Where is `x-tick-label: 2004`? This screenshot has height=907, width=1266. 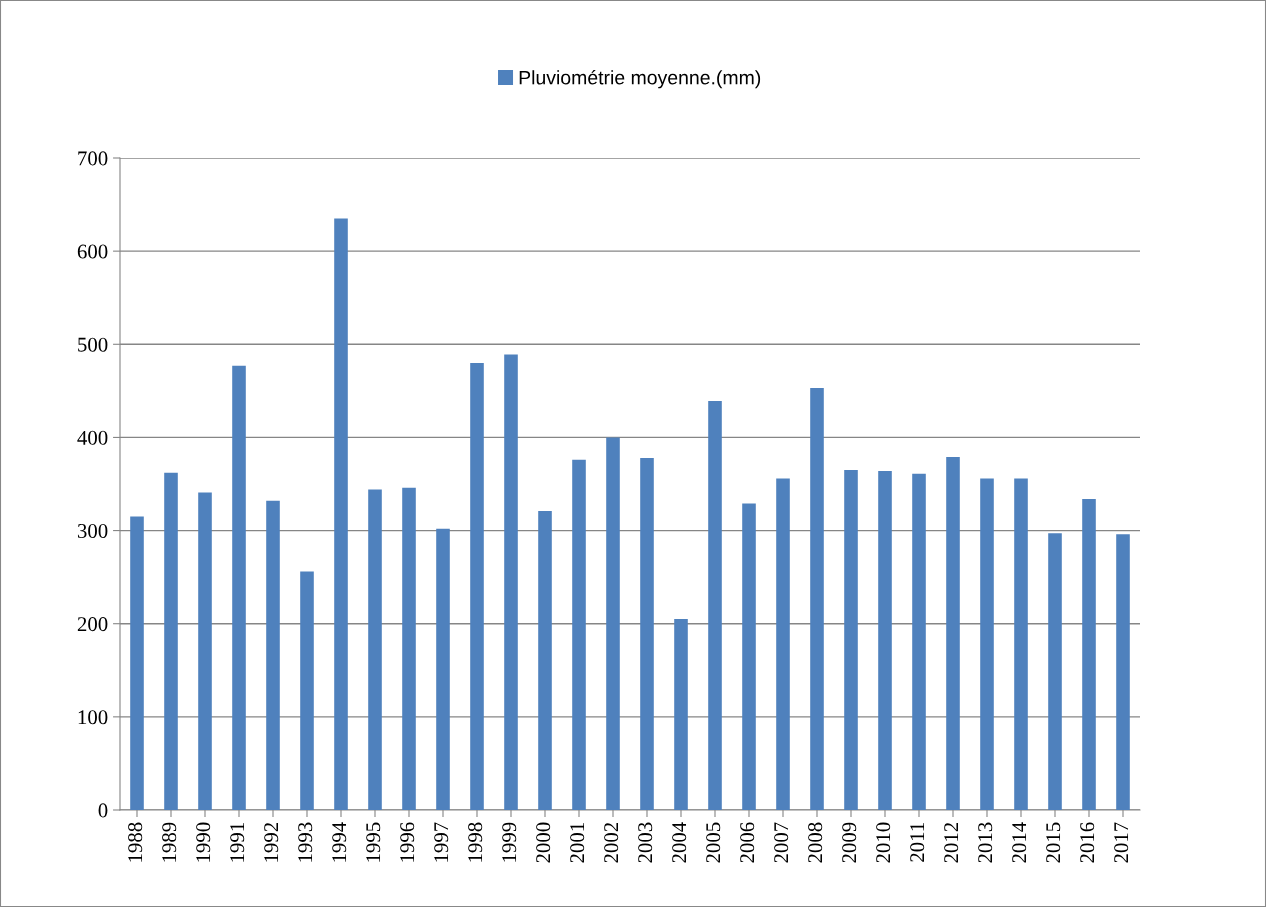 x-tick-label: 2004 is located at coordinates (679, 842).